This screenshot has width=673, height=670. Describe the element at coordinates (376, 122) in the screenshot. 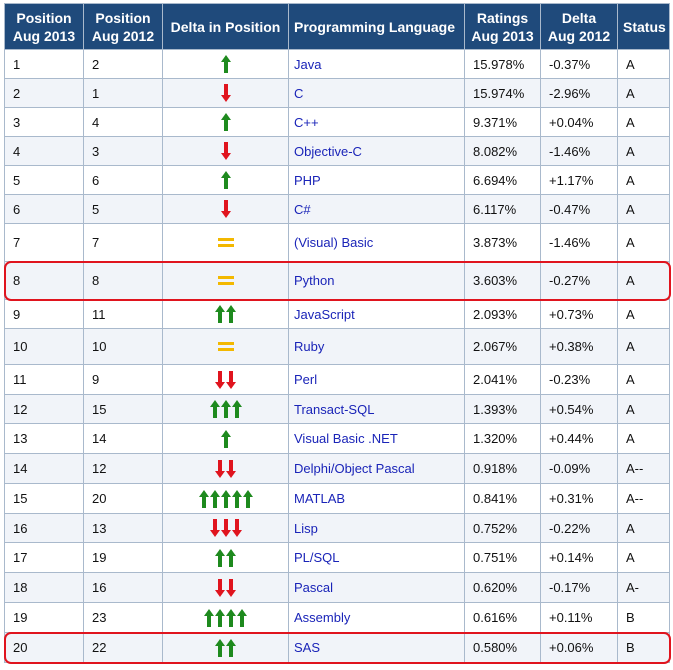

I see `language-link: C++` at that location.